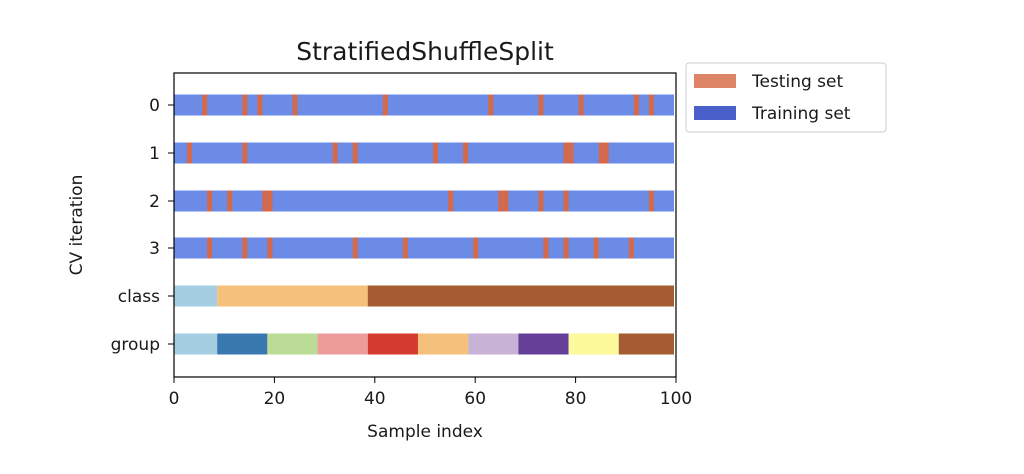 The height and width of the screenshot is (474, 1024). I want to click on x-tick-label: 40, so click(375, 399).